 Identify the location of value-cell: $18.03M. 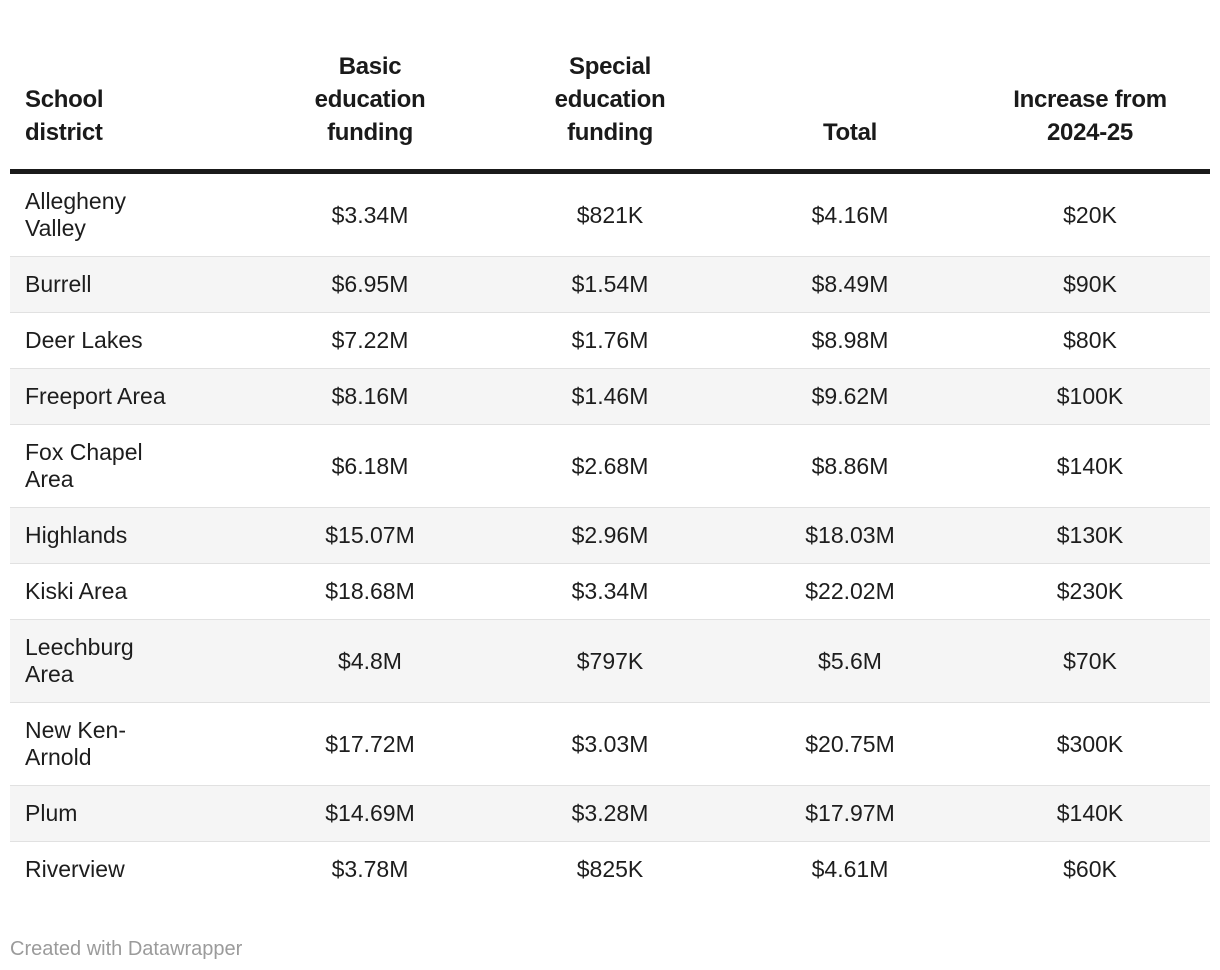
(850, 535).